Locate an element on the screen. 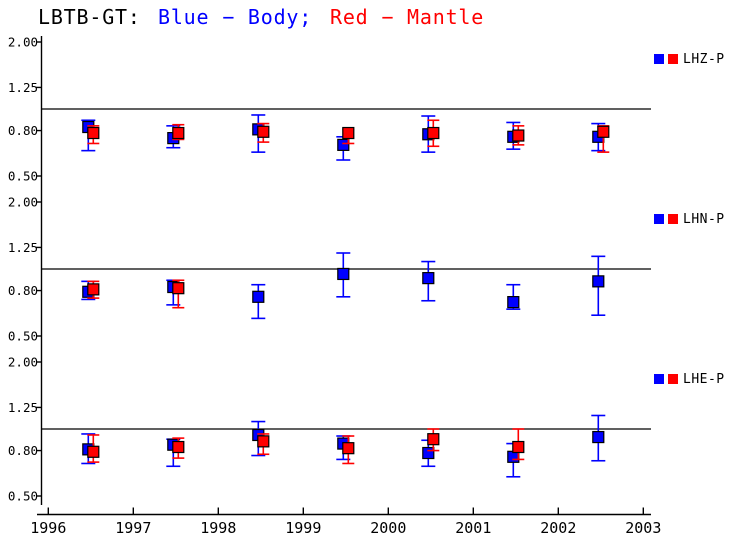 Image resolution: width=733 pixels, height=551 pixels. legend-label: LHZ-P is located at coordinates (704, 59).